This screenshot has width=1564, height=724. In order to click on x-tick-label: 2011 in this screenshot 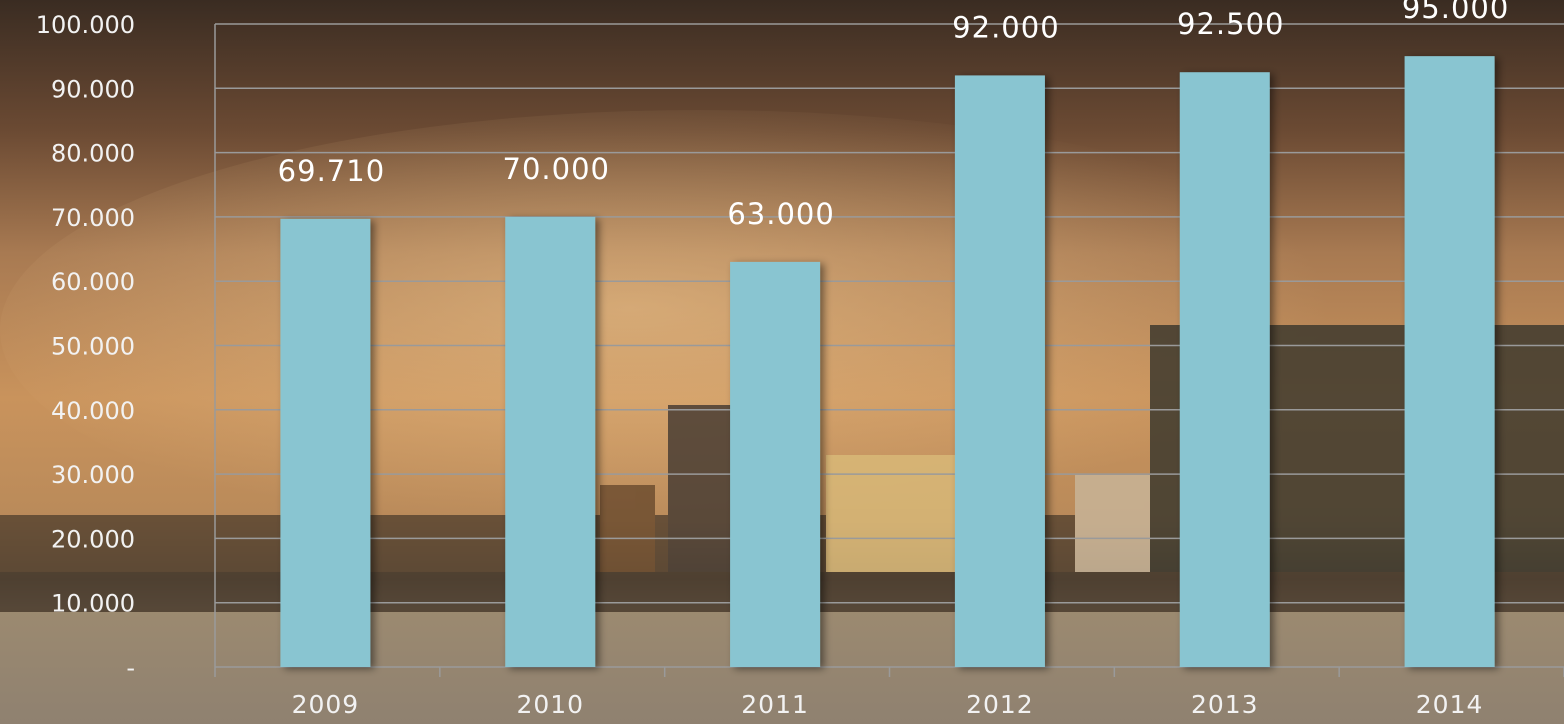, I will do `click(775, 704)`.